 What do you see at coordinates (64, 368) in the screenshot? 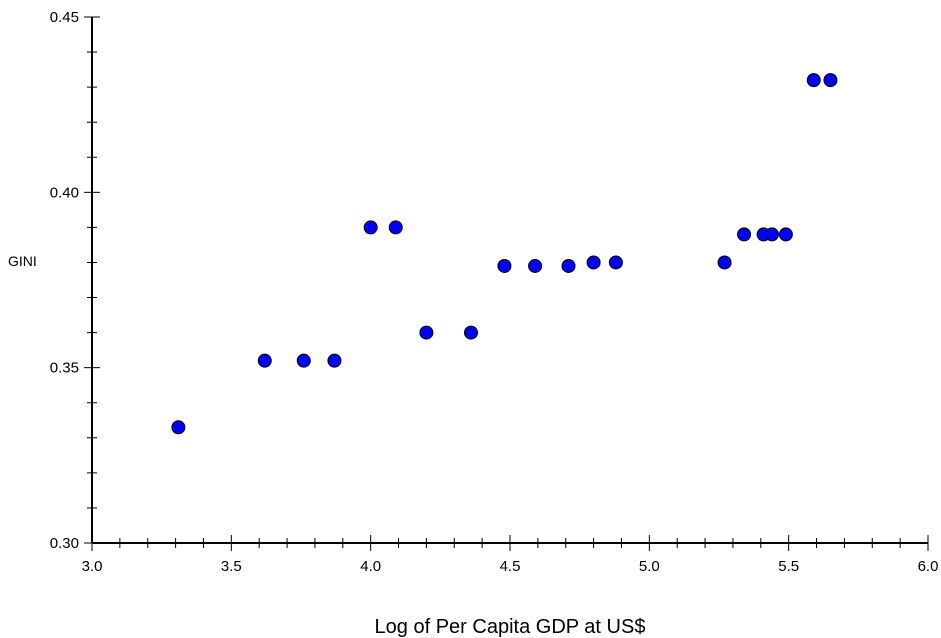
I see `y-tick-label: 0.35` at bounding box center [64, 368].